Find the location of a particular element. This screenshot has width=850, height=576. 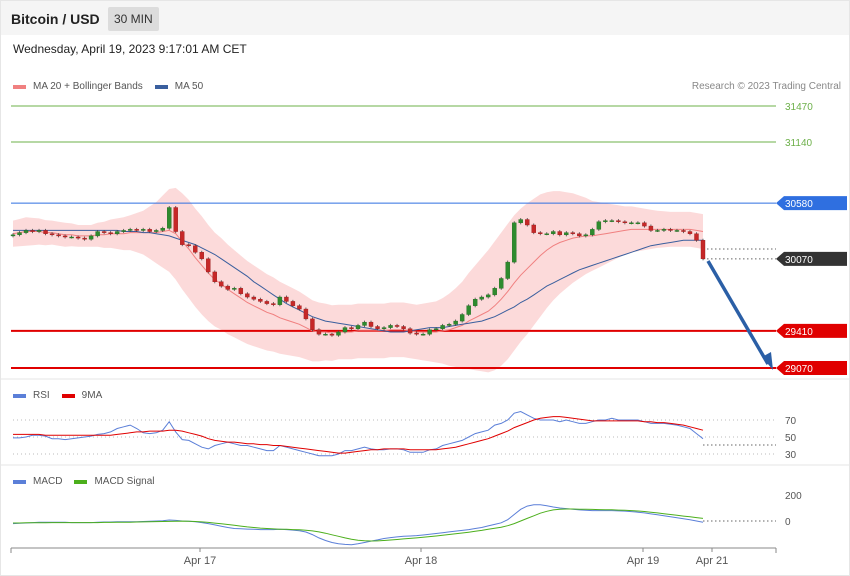

legend-item-macd-signal: MACD Signal is located at coordinates (114, 481).